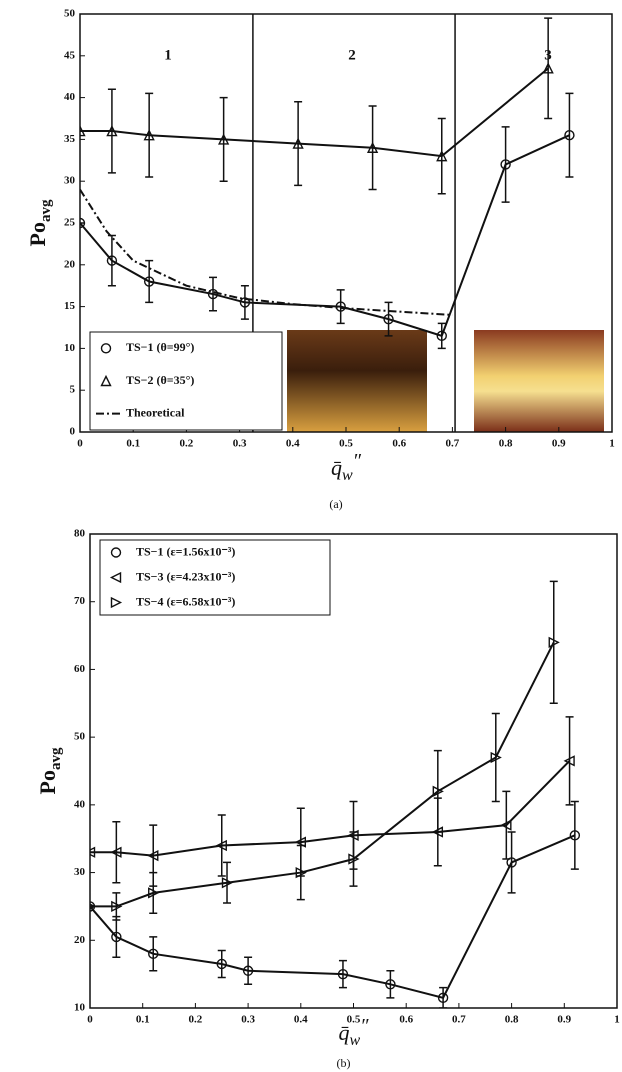 This screenshot has width=622, height=1072. I want to click on y-tick-label: 0, so click(73, 432).